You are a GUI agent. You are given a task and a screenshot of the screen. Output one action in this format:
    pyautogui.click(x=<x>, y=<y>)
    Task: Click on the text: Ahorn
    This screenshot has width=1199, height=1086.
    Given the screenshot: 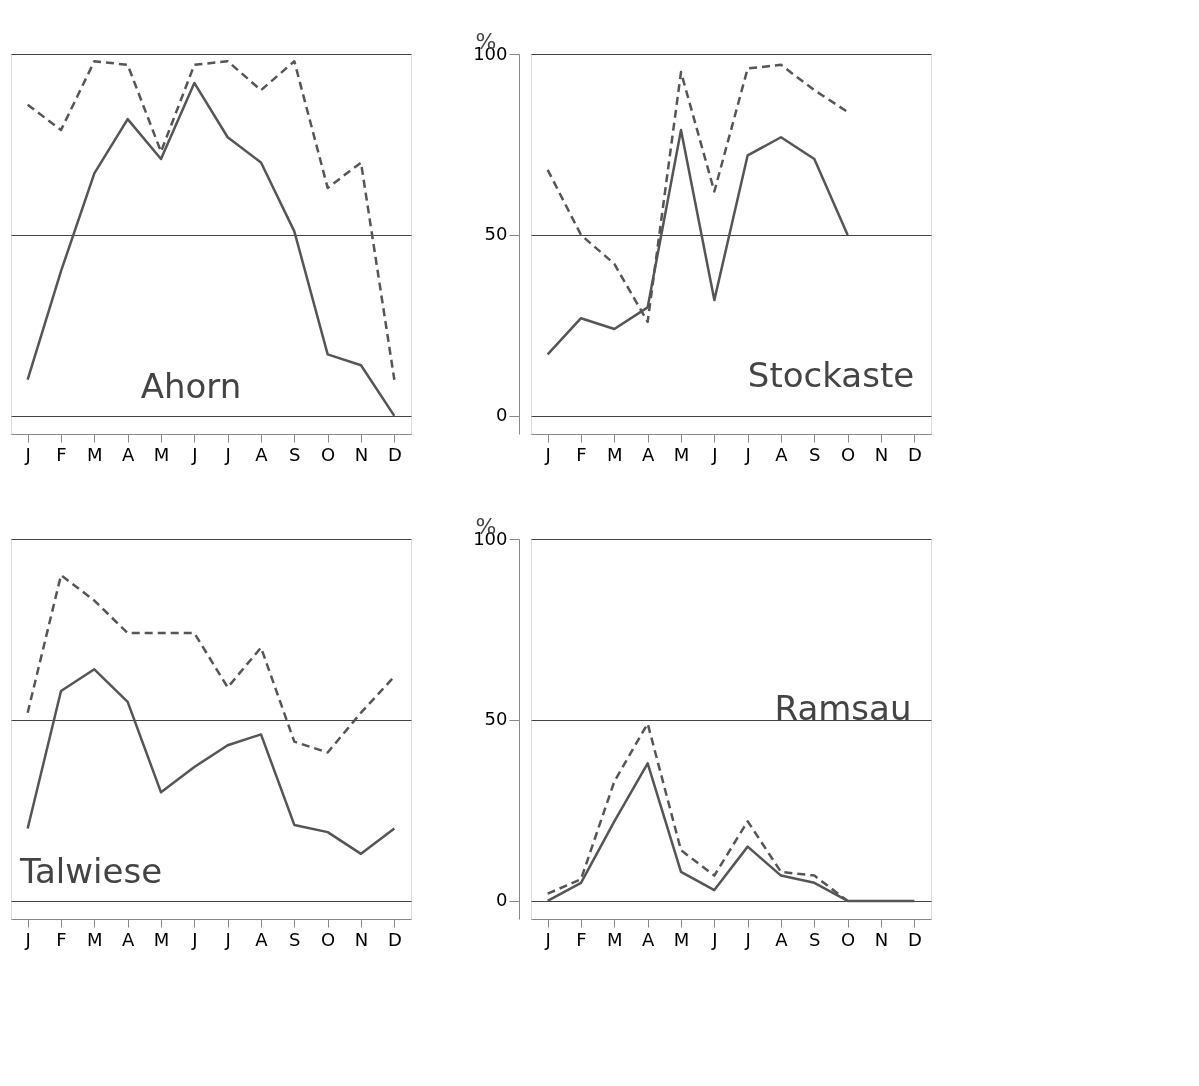 What is the action you would take?
    pyautogui.click(x=191, y=386)
    